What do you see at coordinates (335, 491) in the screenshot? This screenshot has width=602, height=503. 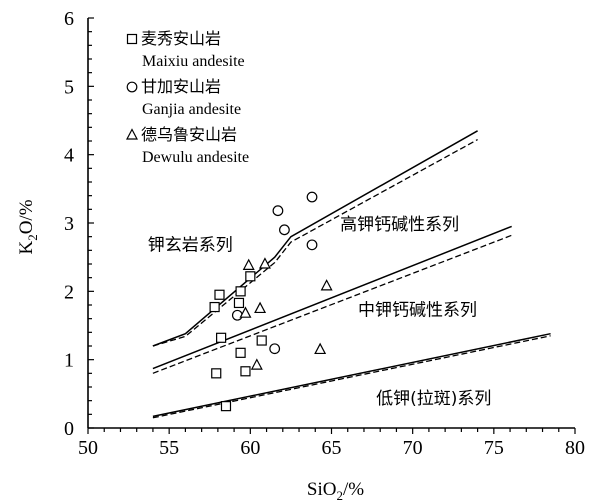 I see `x-axis-label: SiO2/%` at bounding box center [335, 491].